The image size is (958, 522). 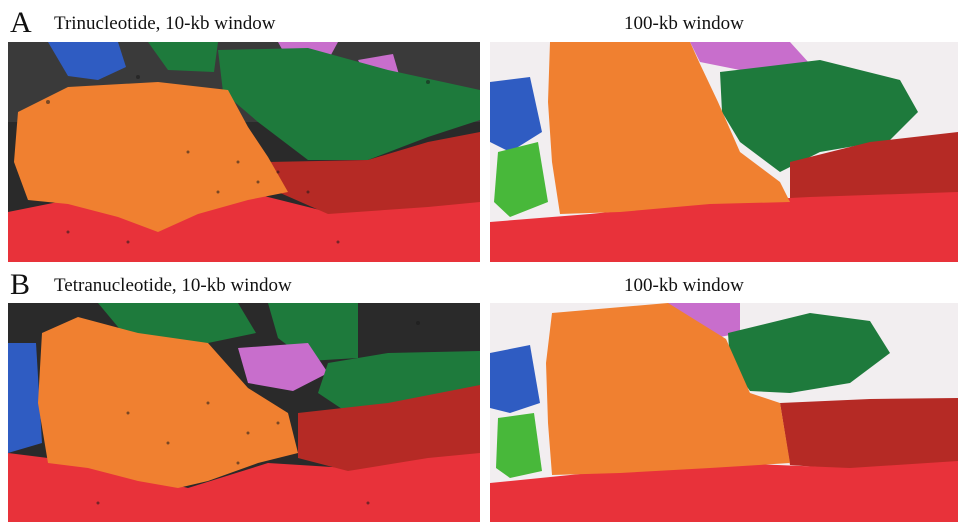 I want to click on panel-letter-a: A, so click(x=21, y=22).